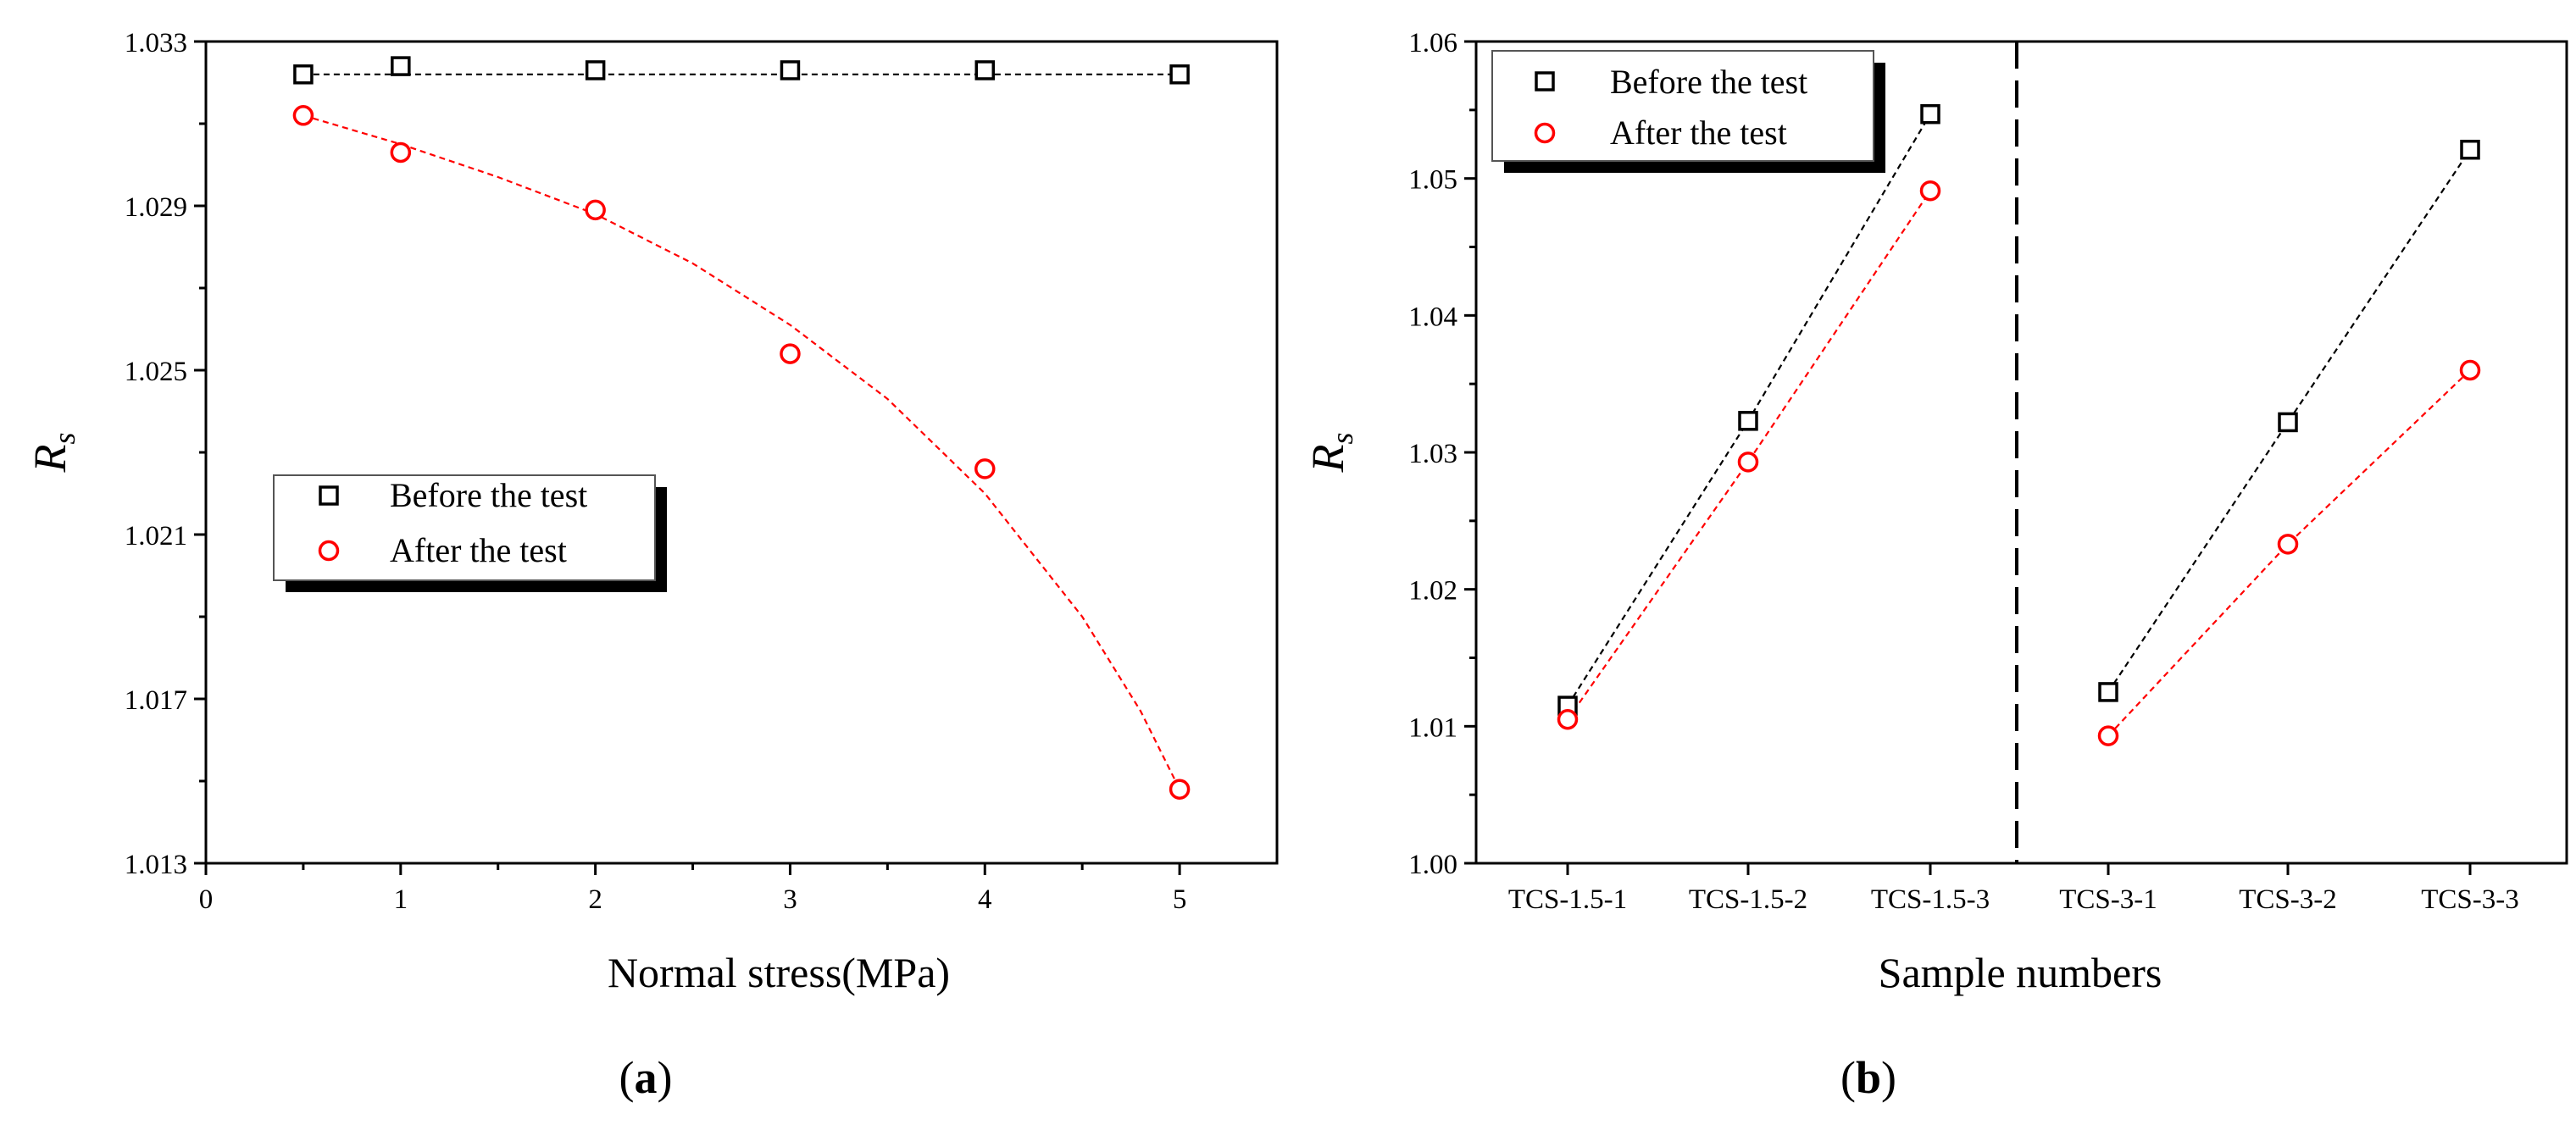 Image resolution: width=2576 pixels, height=1125 pixels. I want to click on chart-b-xtick-label: TCS-1.5-1, so click(1567, 899).